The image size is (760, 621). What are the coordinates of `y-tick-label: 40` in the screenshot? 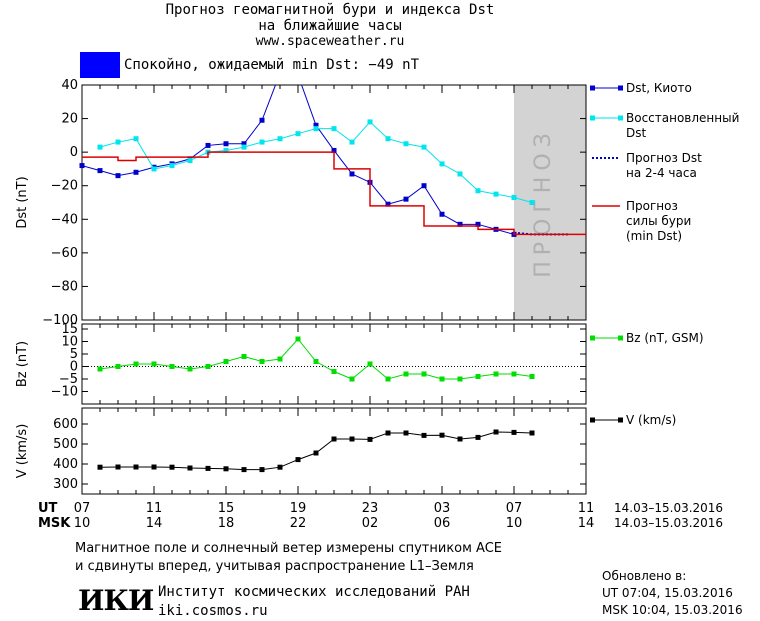 It's located at (69, 85).